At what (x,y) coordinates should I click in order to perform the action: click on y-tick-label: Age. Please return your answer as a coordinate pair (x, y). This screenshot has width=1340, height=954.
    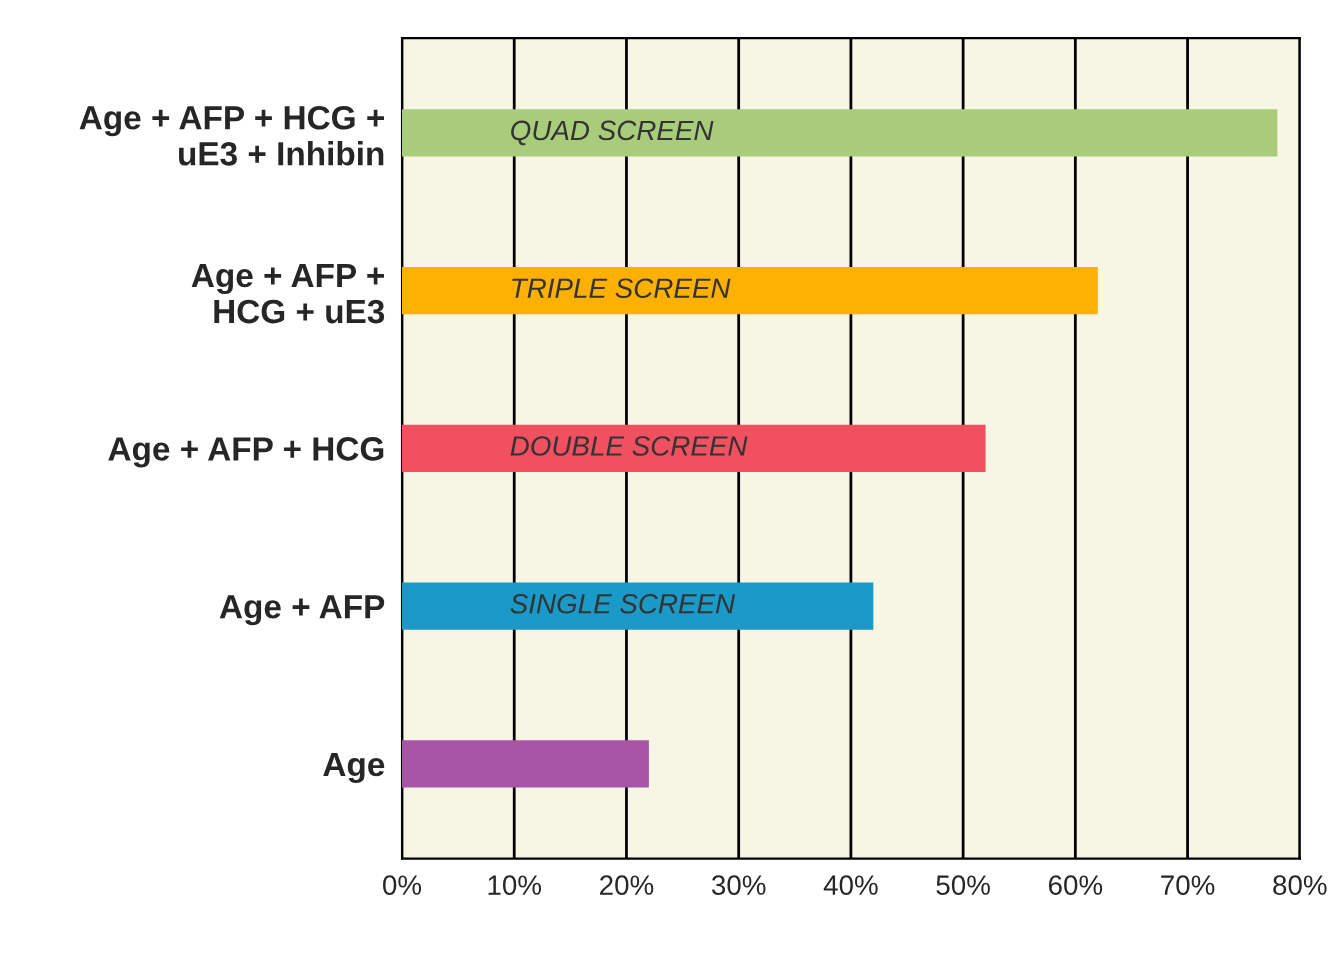
    Looking at the image, I should click on (354, 768).